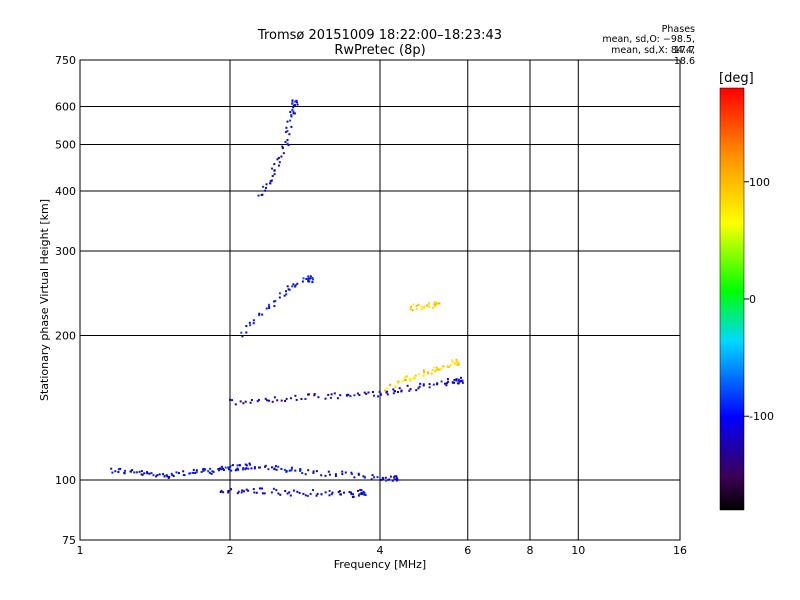 The height and width of the screenshot is (600, 800). What do you see at coordinates (759, 299) in the screenshot?
I see `colorbar-tick-labels: -100 0 100` at bounding box center [759, 299].